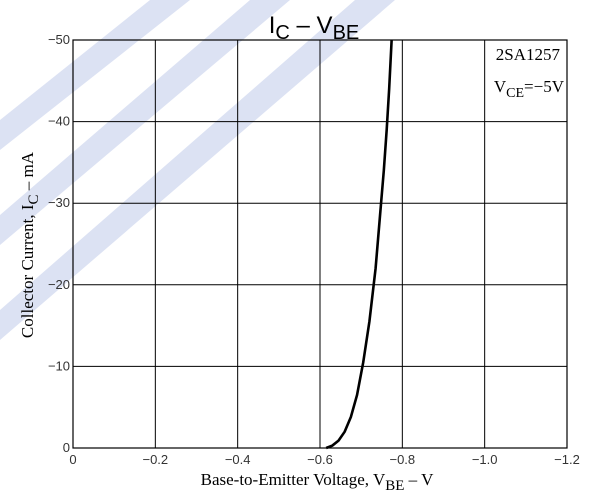 The height and width of the screenshot is (495, 594). I want to click on y-label-sub: C, so click(34, 199).